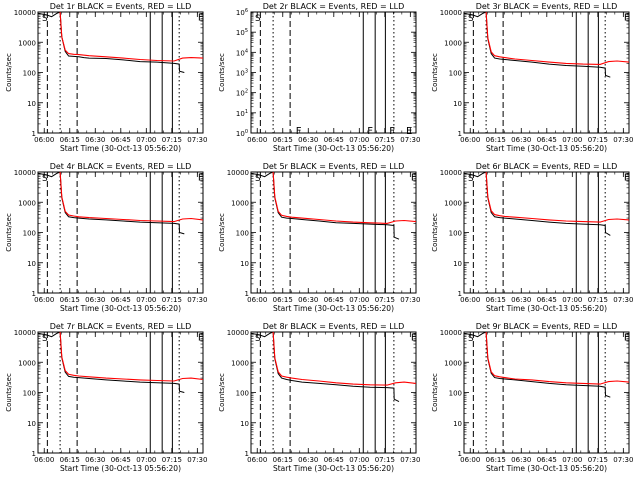 The width and height of the screenshot is (640, 484). What do you see at coordinates (547, 6) in the screenshot?
I see `panel-title: Det 3r BLACK = Events, RED = LLD` at bounding box center [547, 6].